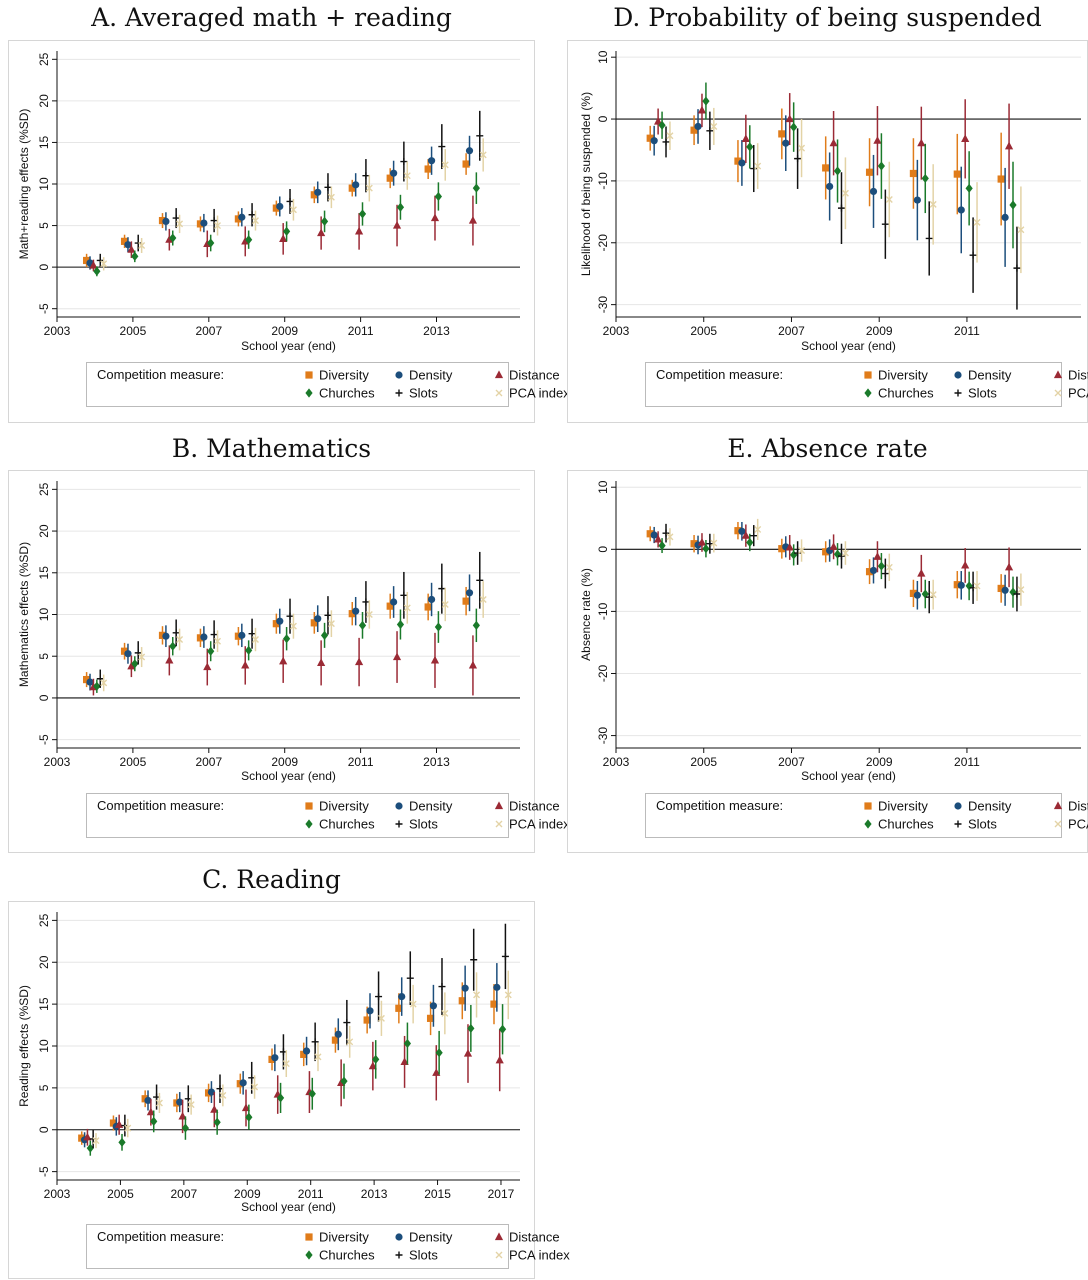 The width and height of the screenshot is (1088, 1280). Describe the element at coordinates (293, 636) in the screenshot. I see `series-pca-index` at that location.